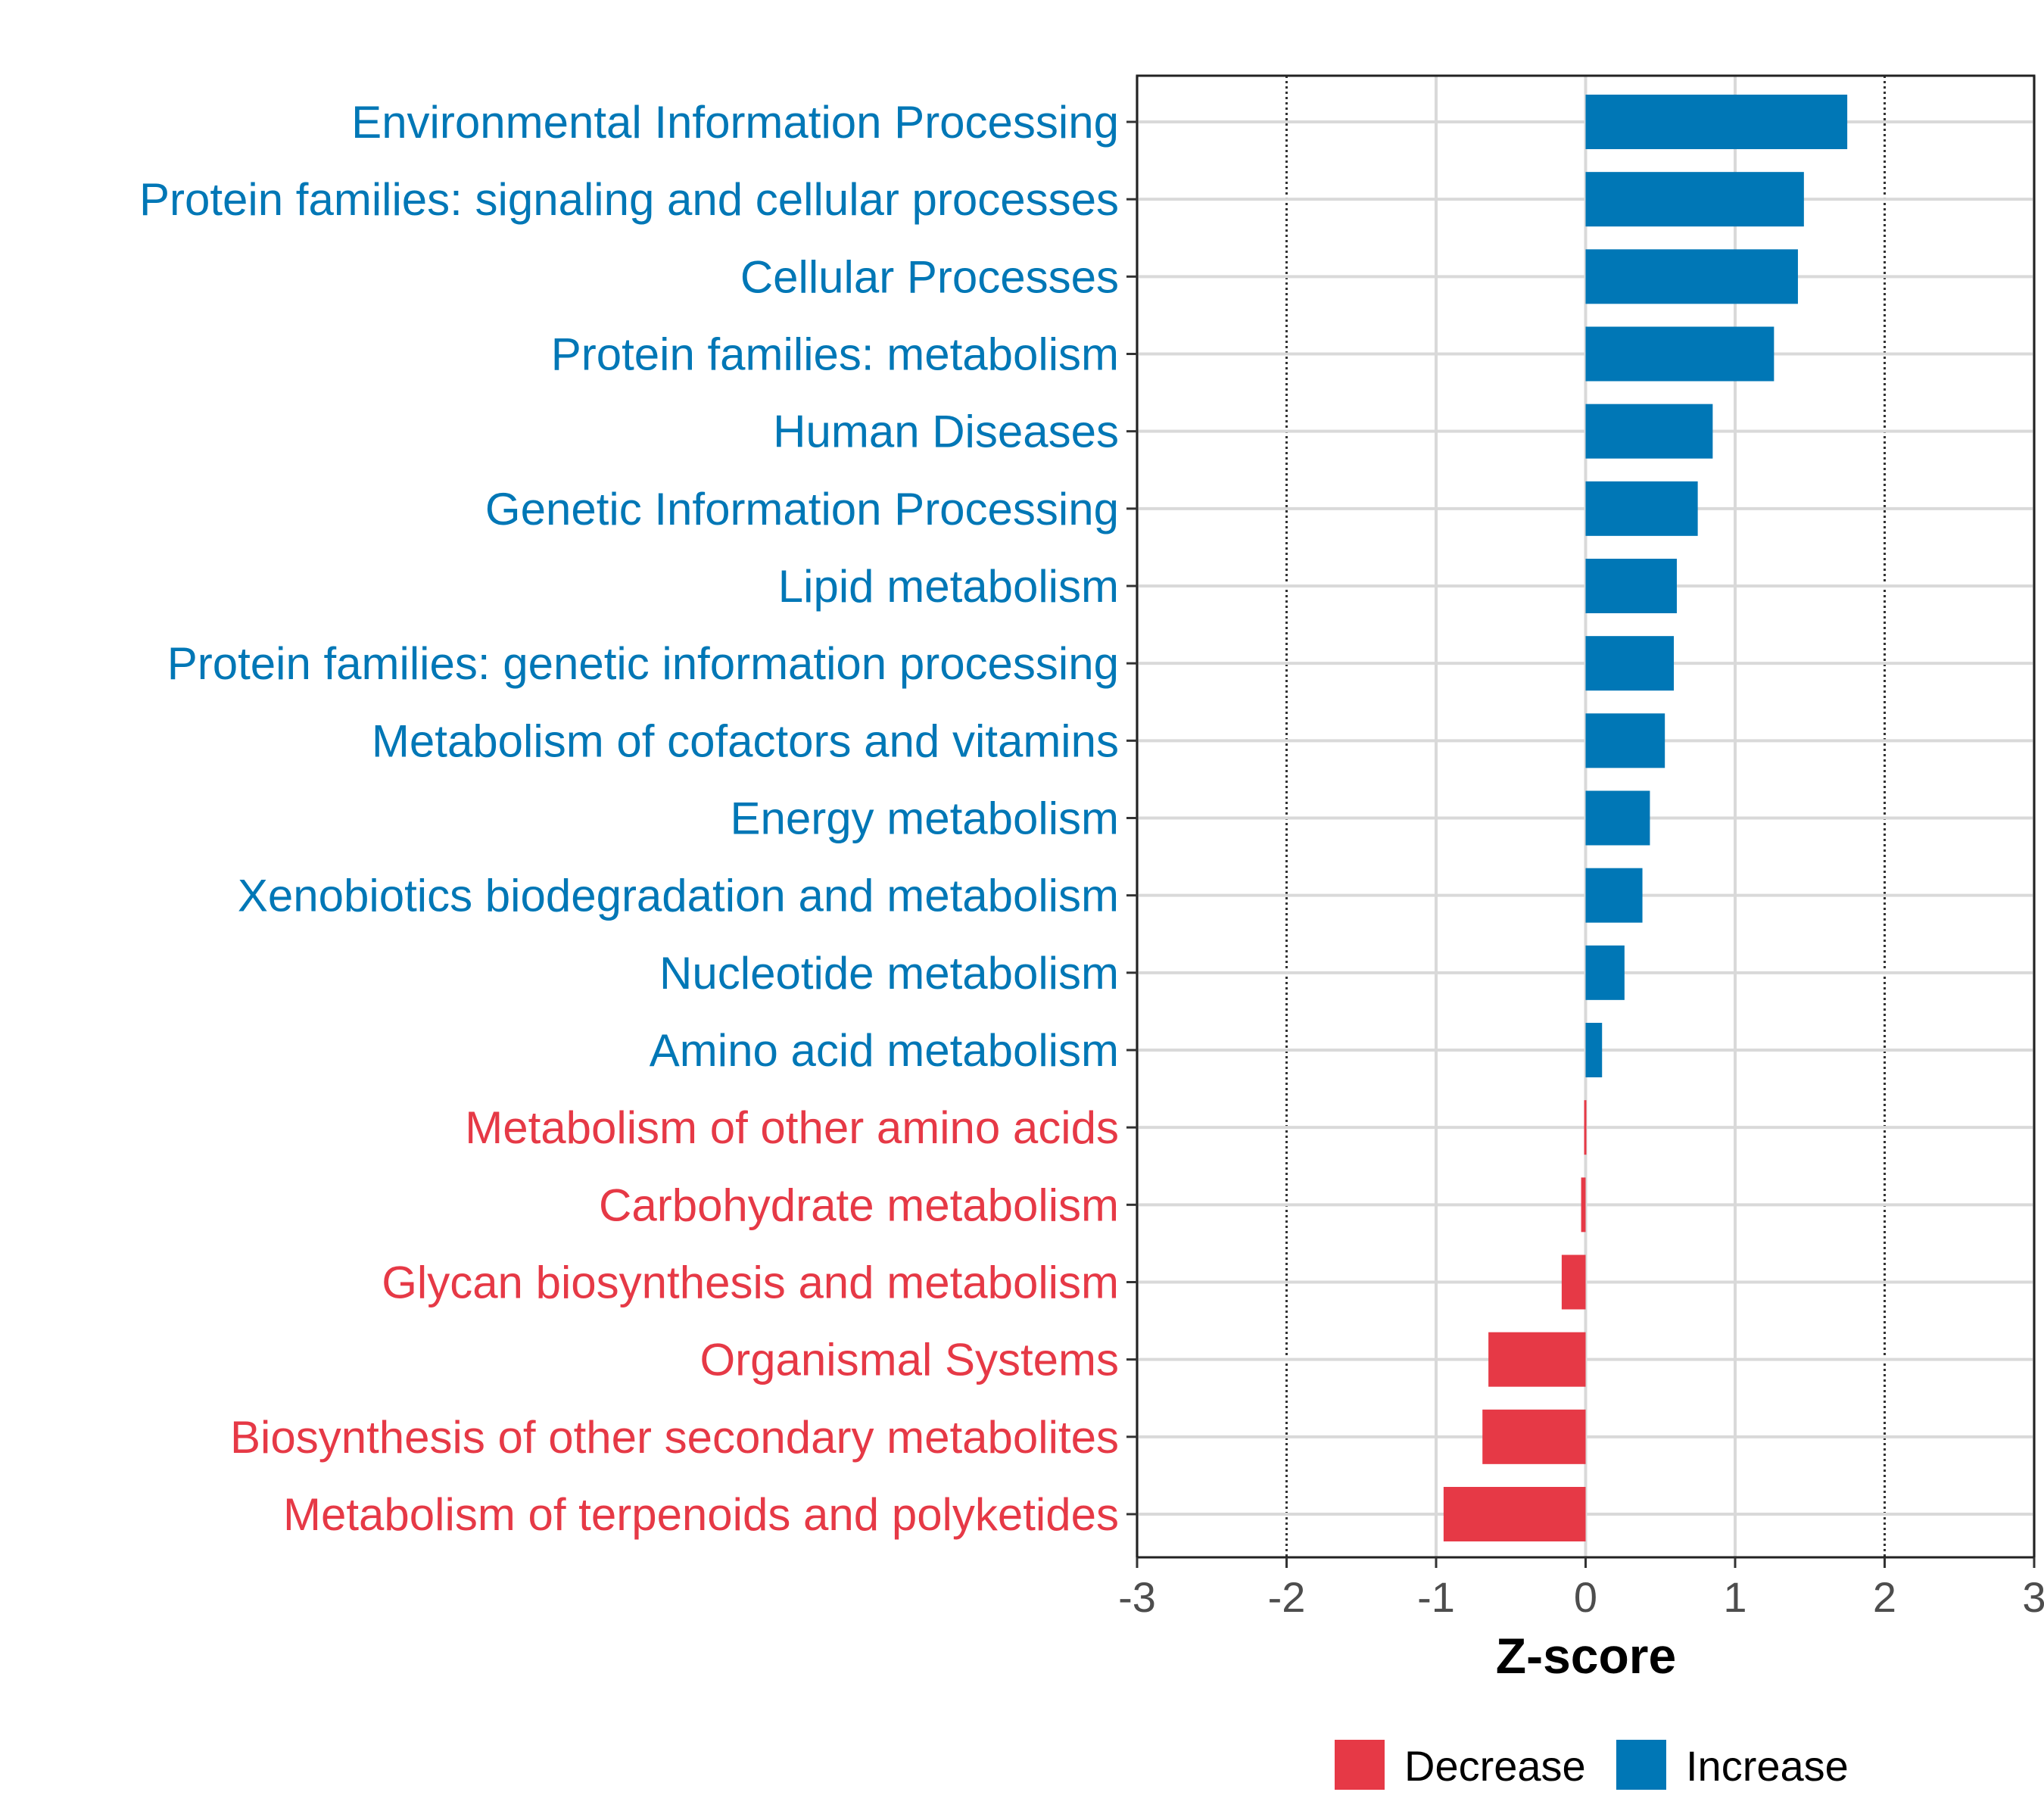 Image resolution: width=2044 pixels, height=1817 pixels. What do you see at coordinates (1436, 1597) in the screenshot?
I see `x-tick-label: -1` at bounding box center [1436, 1597].